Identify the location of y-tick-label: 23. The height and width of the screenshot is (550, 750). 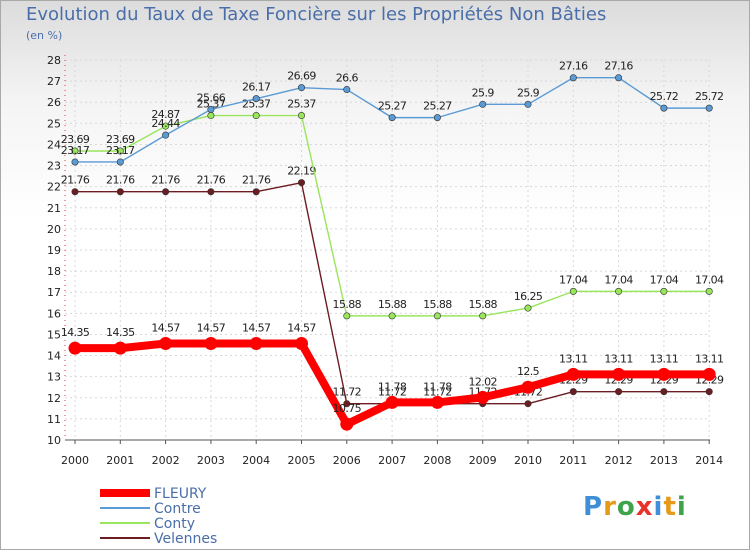
(54, 166).